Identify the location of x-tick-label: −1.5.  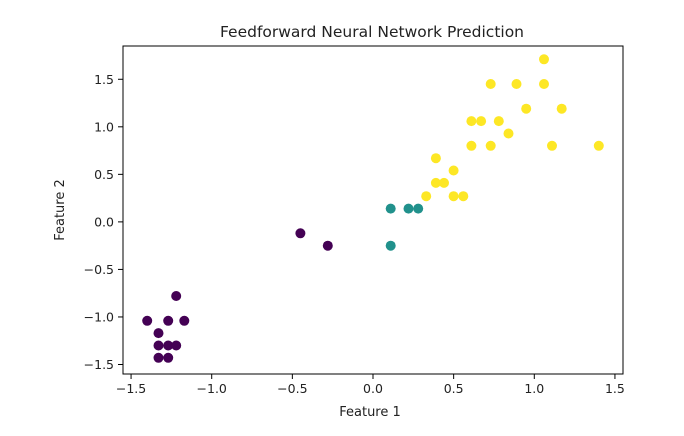
(131, 388).